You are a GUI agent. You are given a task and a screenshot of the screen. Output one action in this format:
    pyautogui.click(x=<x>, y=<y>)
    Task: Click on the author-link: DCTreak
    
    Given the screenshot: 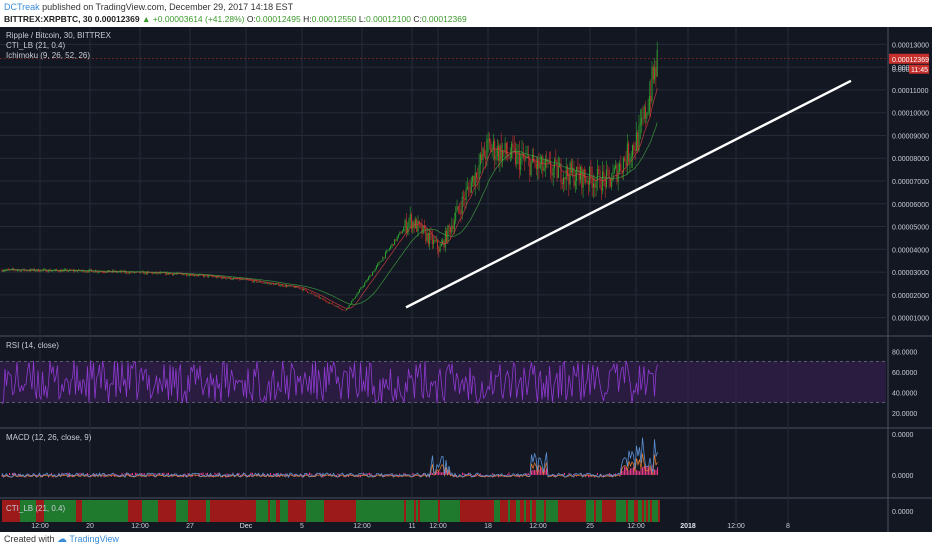 What is the action you would take?
    pyautogui.click(x=22, y=7)
    